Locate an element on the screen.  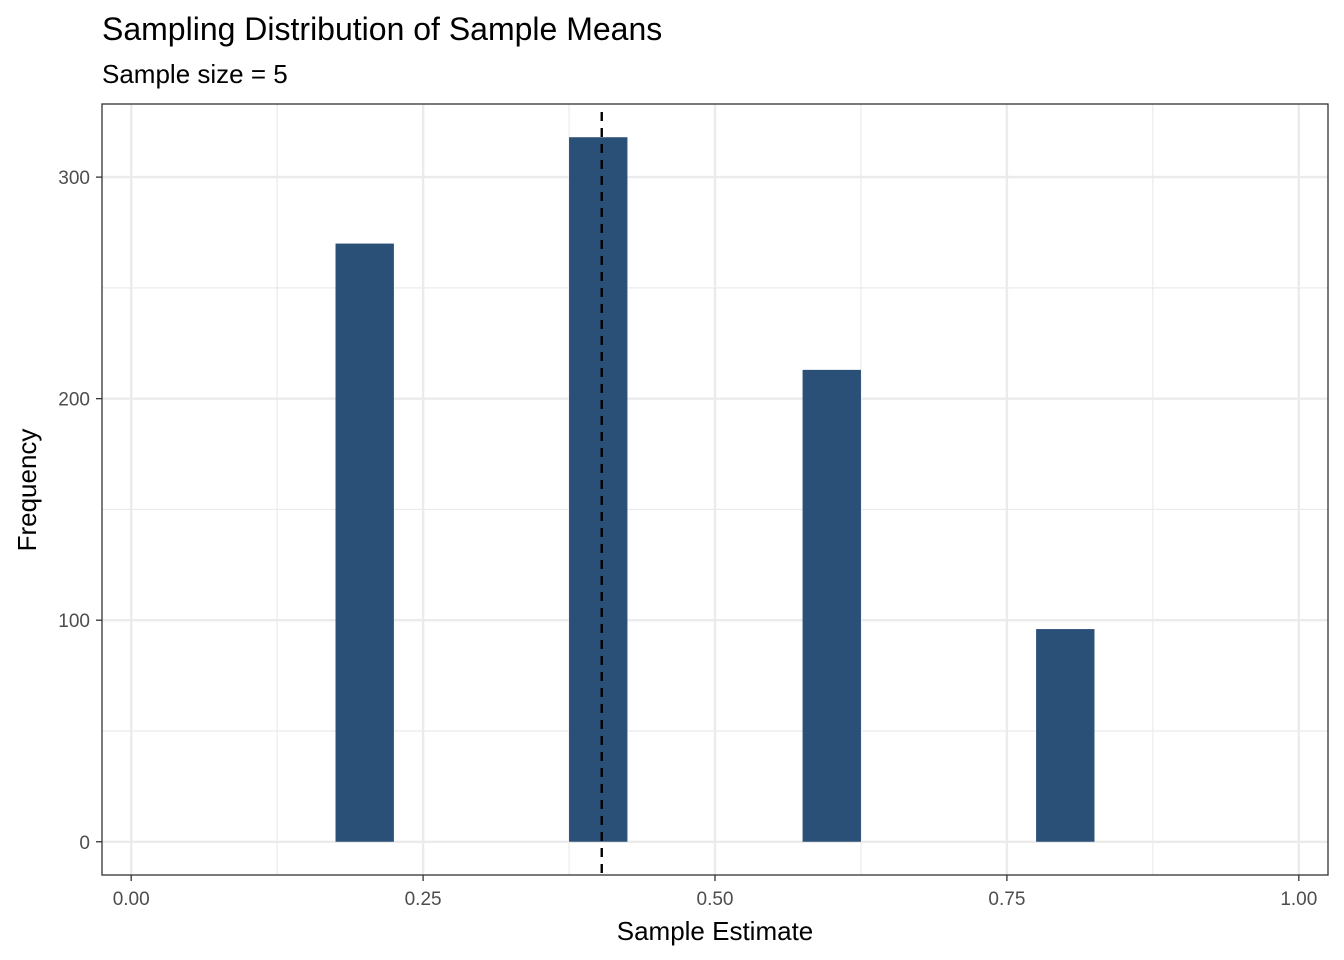
y-tick-label: 300 is located at coordinates (74, 178).